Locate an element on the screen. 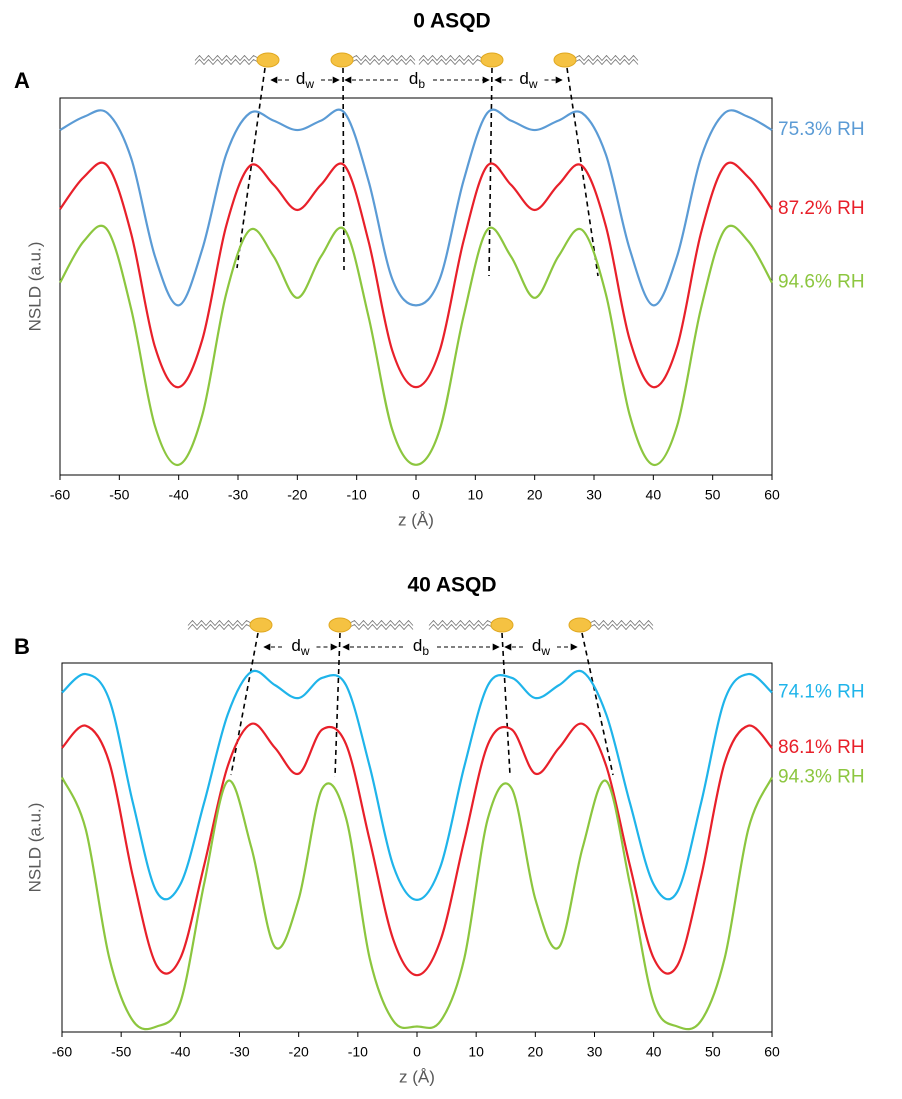 The image size is (902, 1099). series-label: 74.1% RH is located at coordinates (821, 692).